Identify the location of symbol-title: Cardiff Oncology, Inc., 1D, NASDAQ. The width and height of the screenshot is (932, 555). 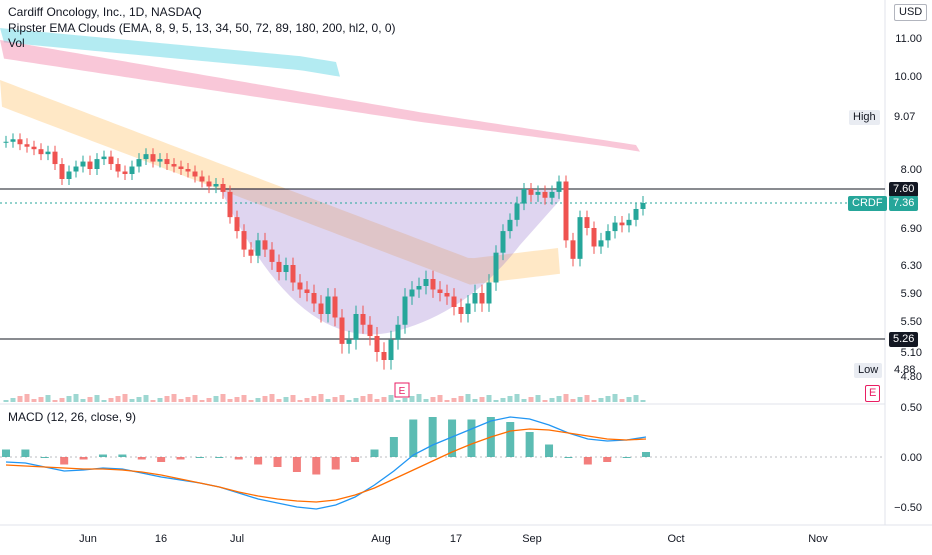
(105, 12).